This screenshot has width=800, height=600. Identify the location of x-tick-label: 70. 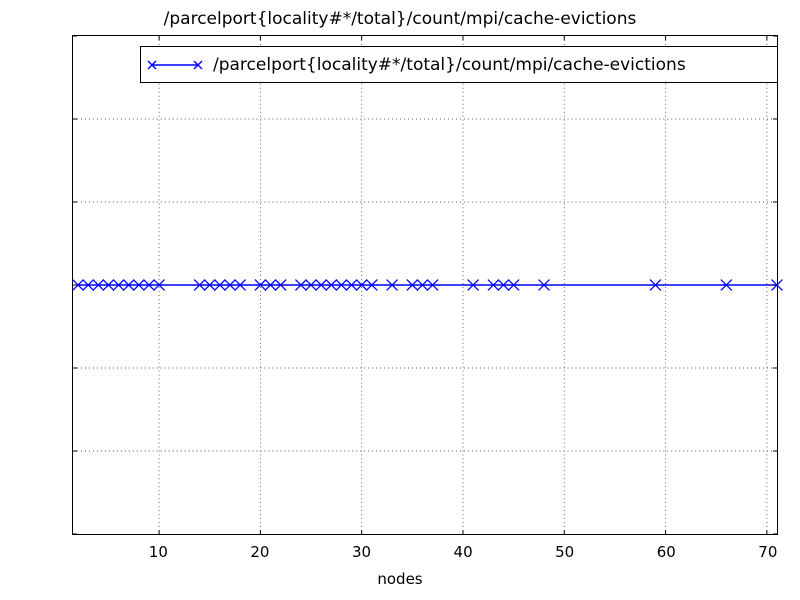
(768, 552).